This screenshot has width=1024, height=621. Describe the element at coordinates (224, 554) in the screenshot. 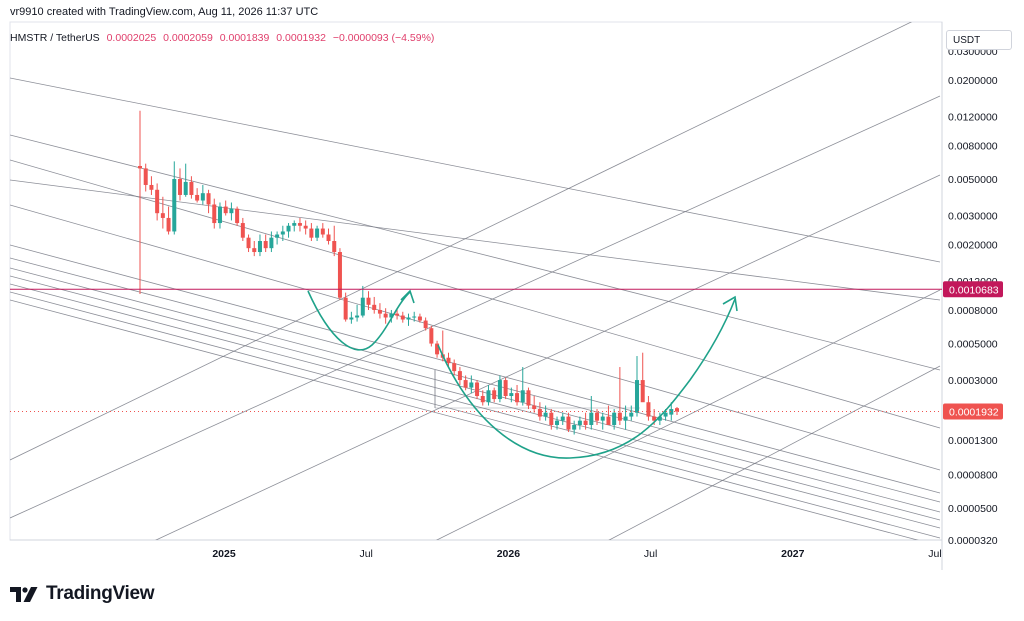

I see `x-tick-label: 2025` at that location.